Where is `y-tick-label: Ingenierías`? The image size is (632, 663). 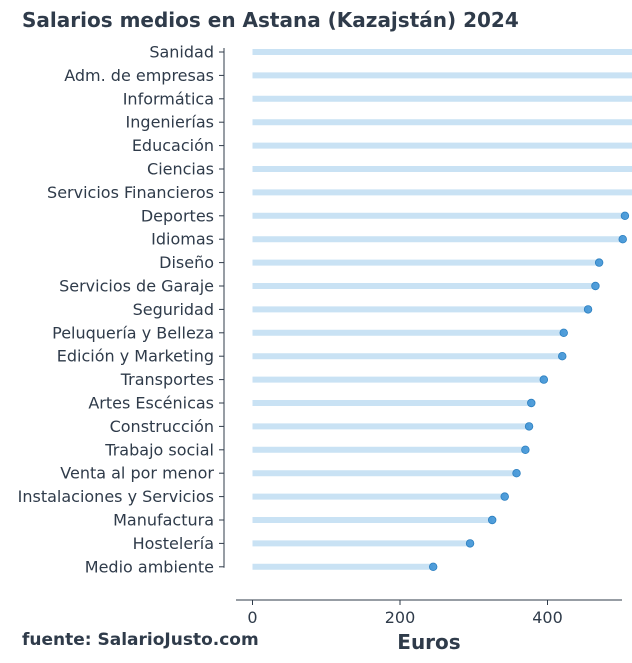
y-tick-label: Ingenierías is located at coordinates (170, 122).